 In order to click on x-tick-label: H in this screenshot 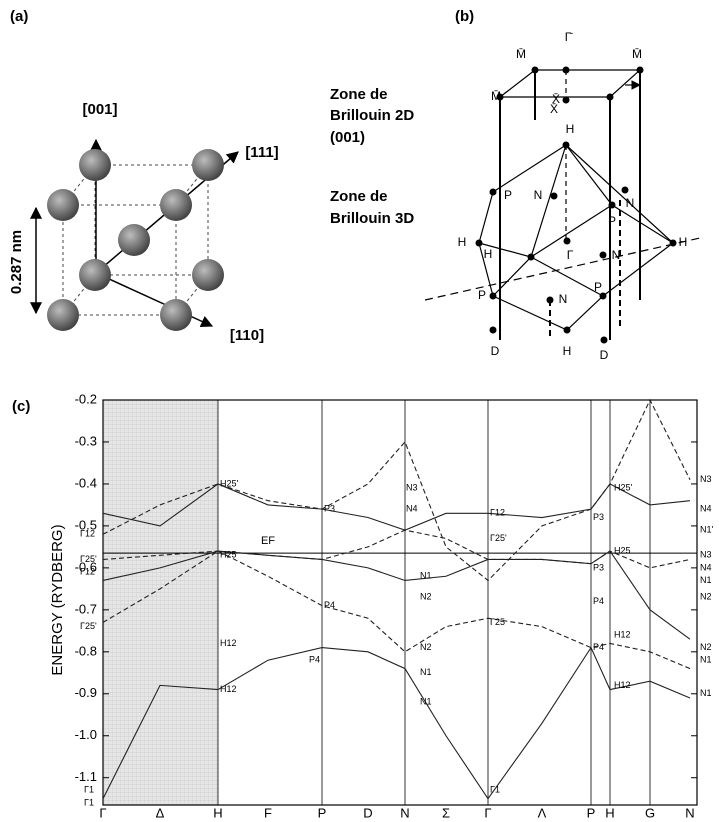, I will do `click(609, 812)`.